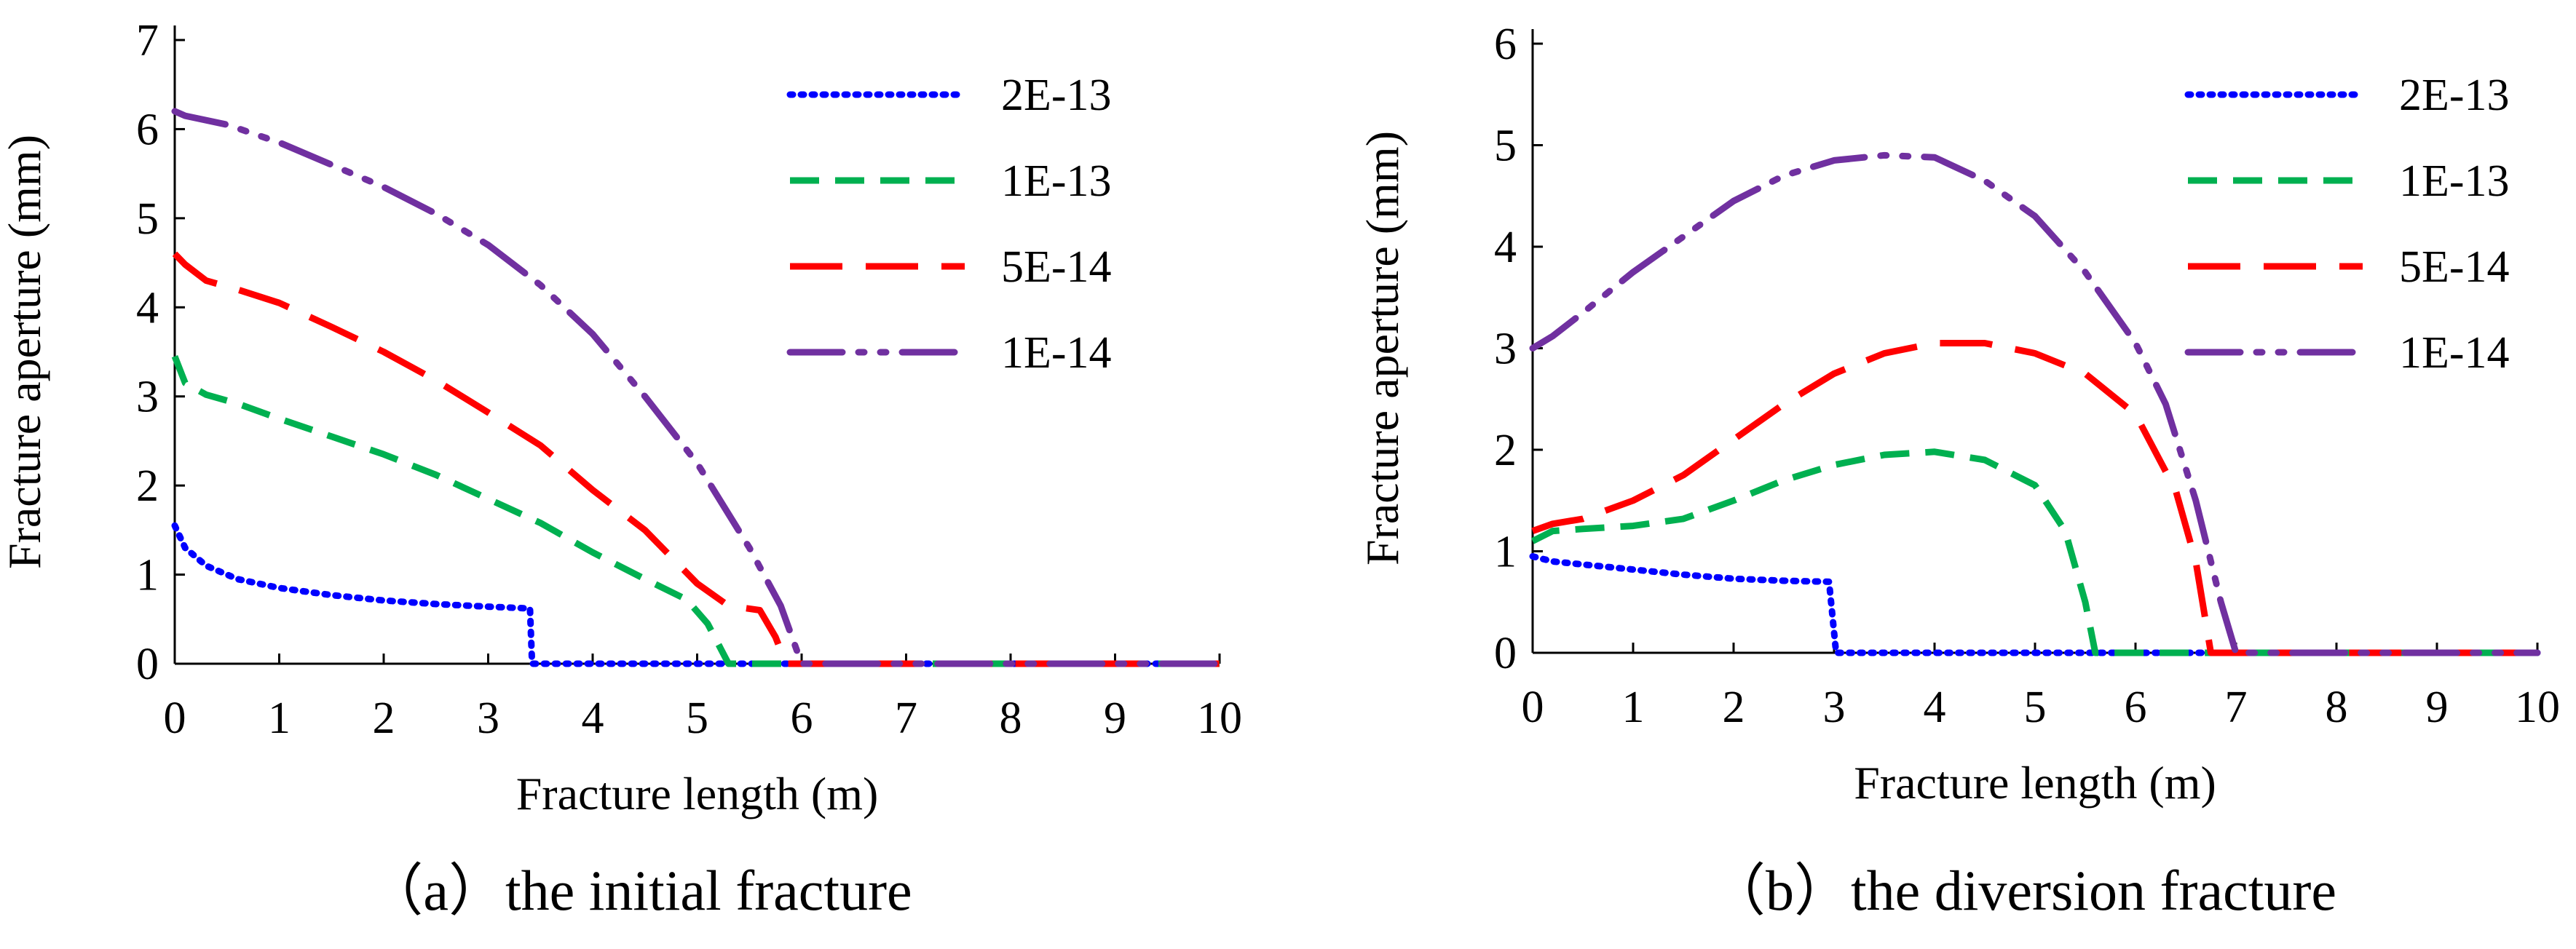 The width and height of the screenshot is (2576, 949). Describe the element at coordinates (639, 890) in the screenshot. I see `panel-caption: （a）the initial fracture` at that location.